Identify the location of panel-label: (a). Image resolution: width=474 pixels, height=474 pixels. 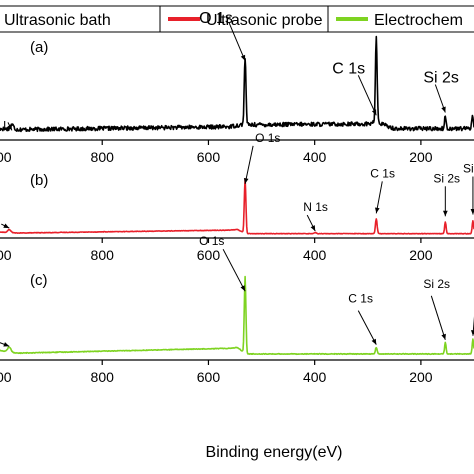
(39, 47).